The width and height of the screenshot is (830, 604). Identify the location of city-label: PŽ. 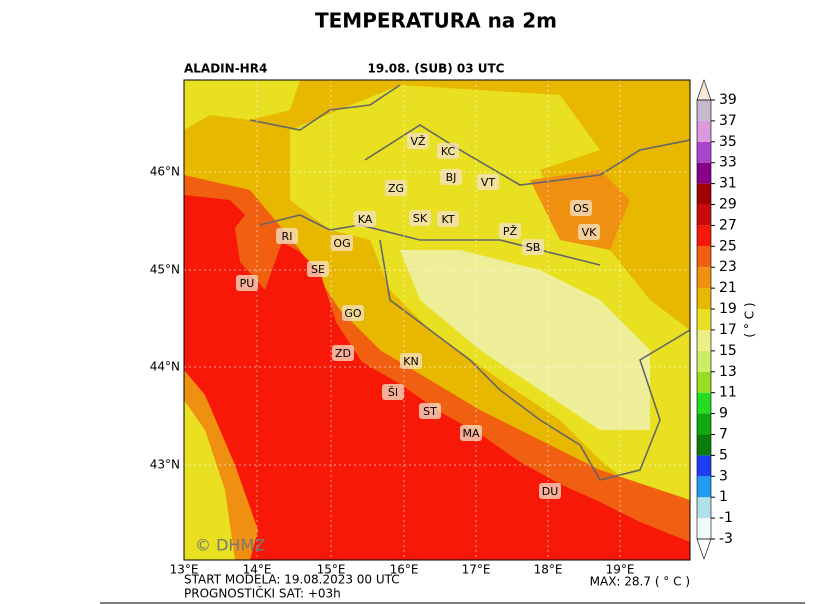
(510, 231).